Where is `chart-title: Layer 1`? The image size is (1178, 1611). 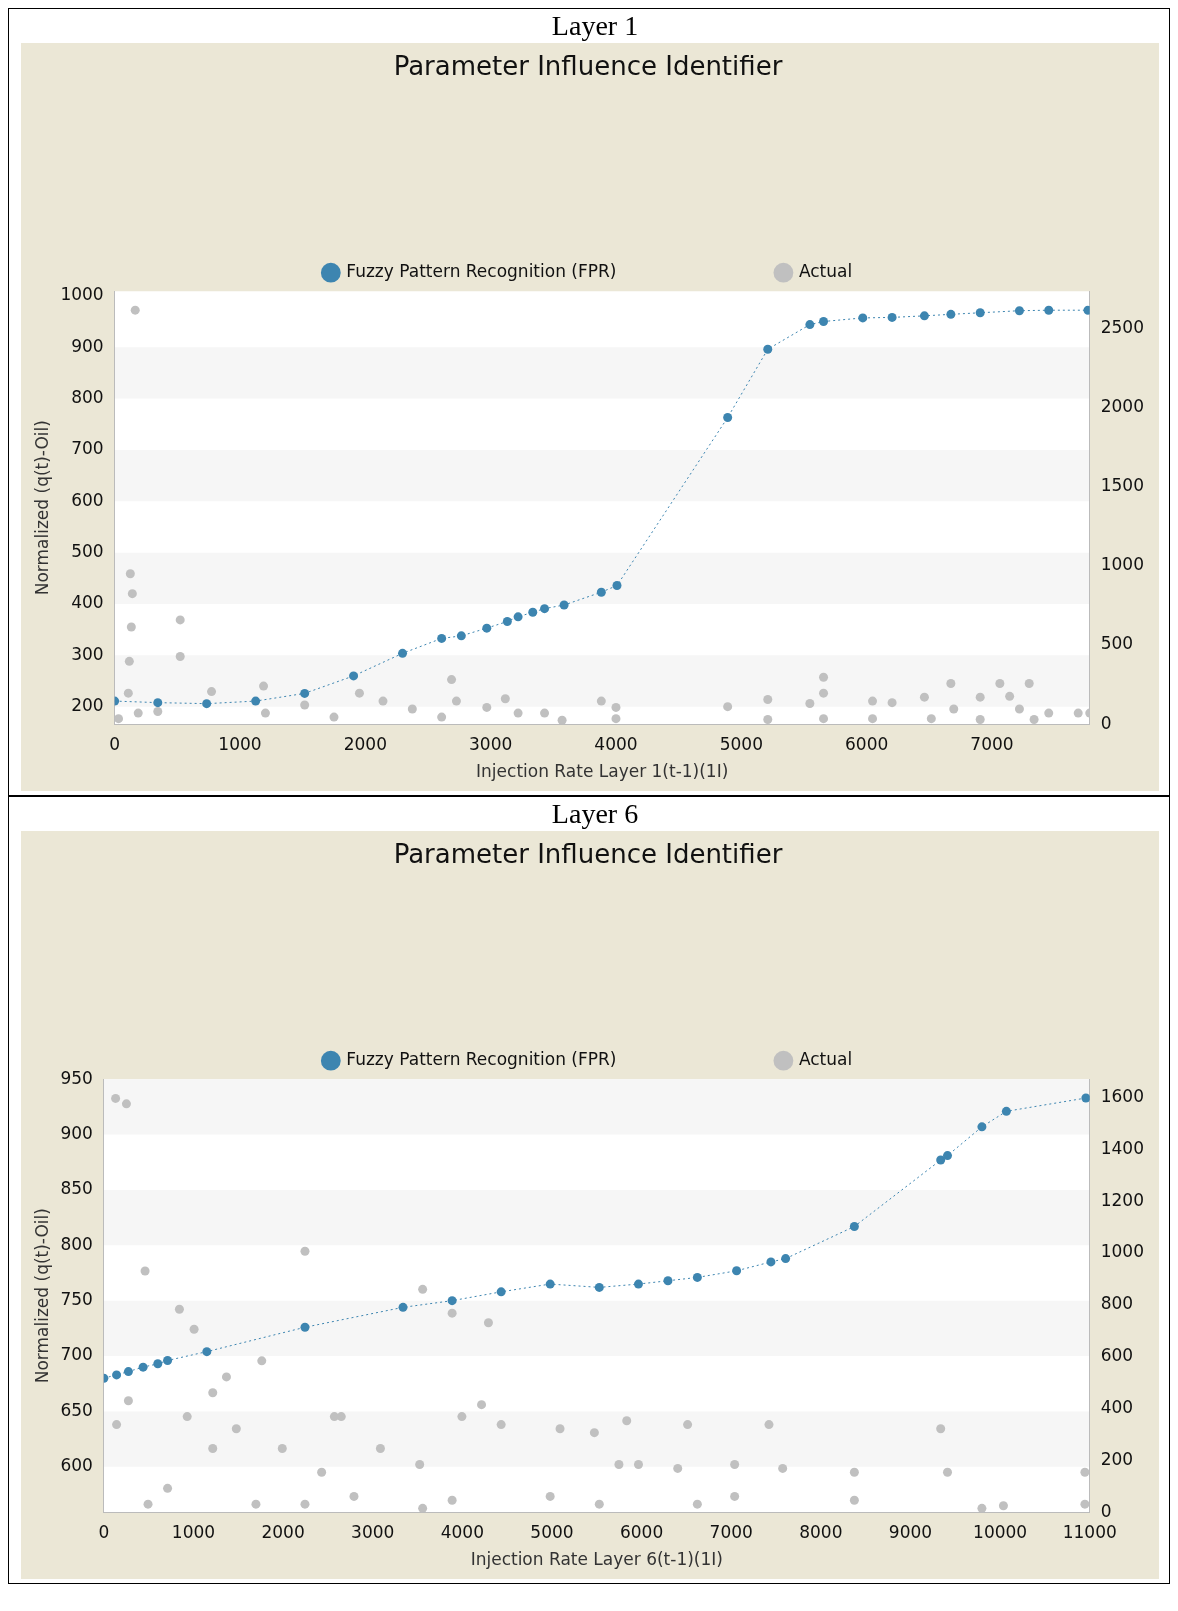 chart-title: Layer 1 is located at coordinates (595, 26).